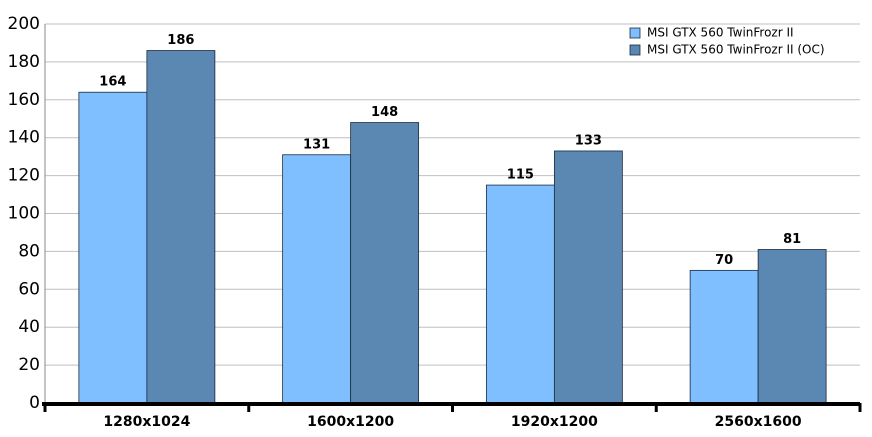 Image resolution: width=872 pixels, height=437 pixels. I want to click on value-label: 186, so click(180, 40).